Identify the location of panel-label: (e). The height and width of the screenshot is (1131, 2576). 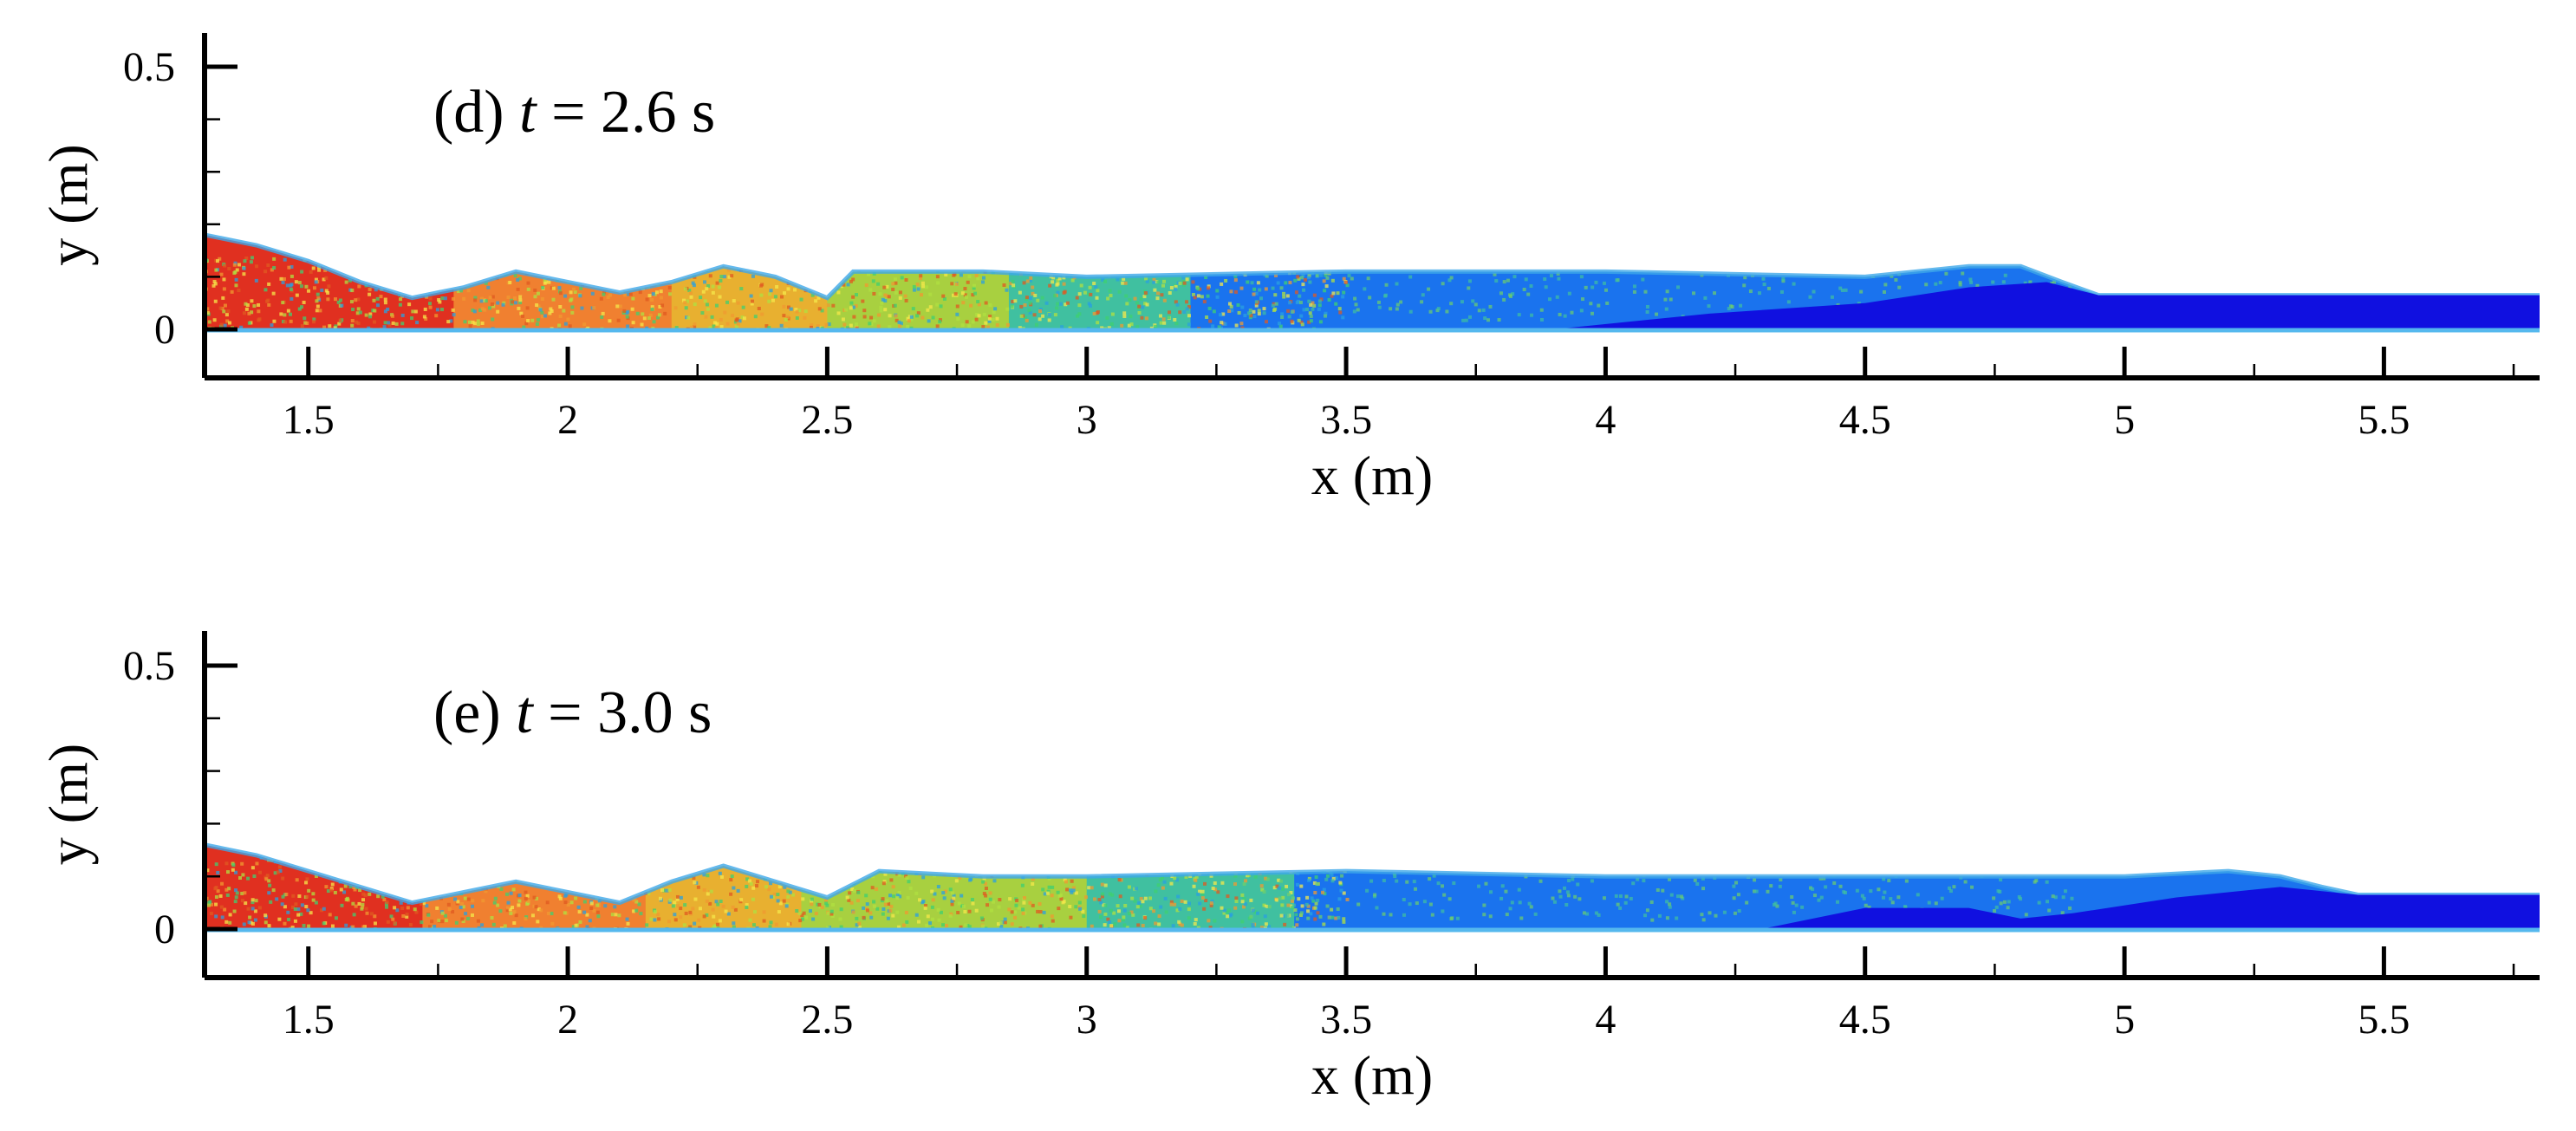
(474, 712).